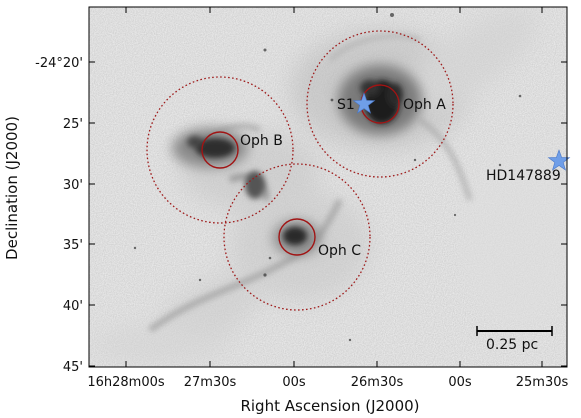 The width and height of the screenshot is (581, 418). Describe the element at coordinates (261, 141) in the screenshot. I see `oph-b-label: Oph B` at that location.